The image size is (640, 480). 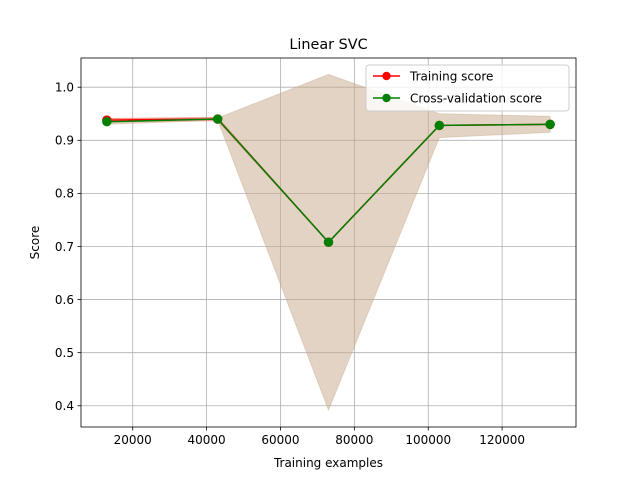 I want to click on y-tick-label-6: 1.0, so click(x=64, y=88).